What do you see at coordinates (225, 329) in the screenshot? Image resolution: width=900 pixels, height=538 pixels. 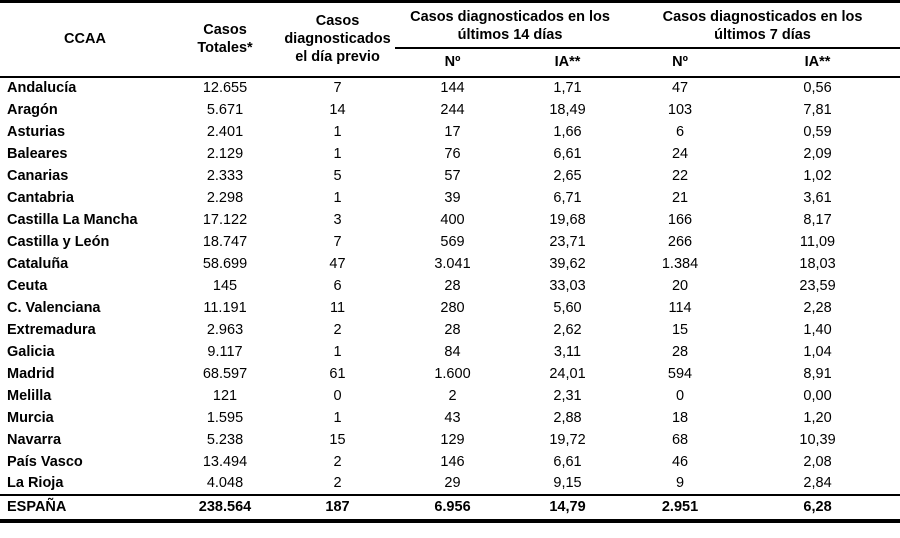 I see `value-cell: 2.963` at bounding box center [225, 329].